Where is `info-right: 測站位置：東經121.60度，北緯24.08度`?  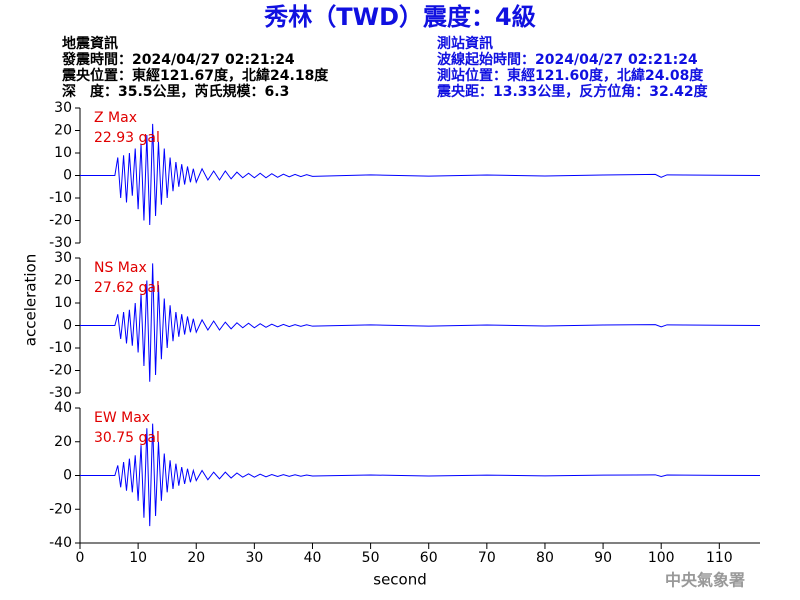
info-right: 測站位置：東經121.60度，北緯24.08度 is located at coordinates (570, 75).